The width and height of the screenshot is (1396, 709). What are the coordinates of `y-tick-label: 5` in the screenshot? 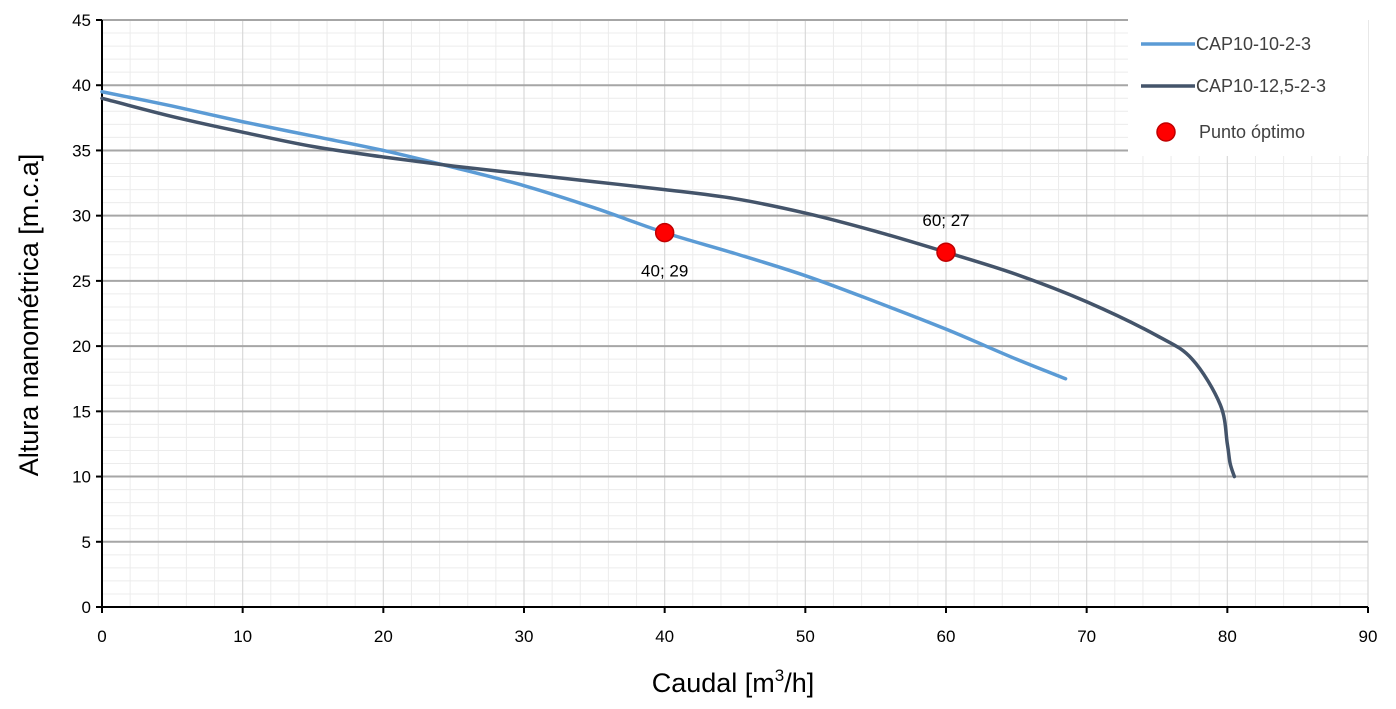 It's located at (86, 542).